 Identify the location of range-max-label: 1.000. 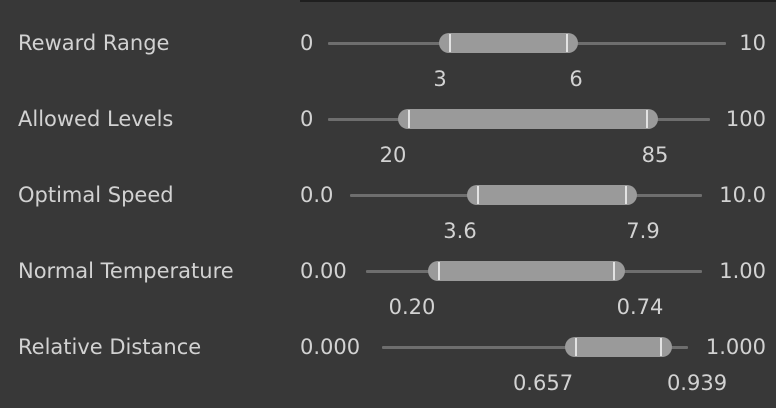
(735, 347).